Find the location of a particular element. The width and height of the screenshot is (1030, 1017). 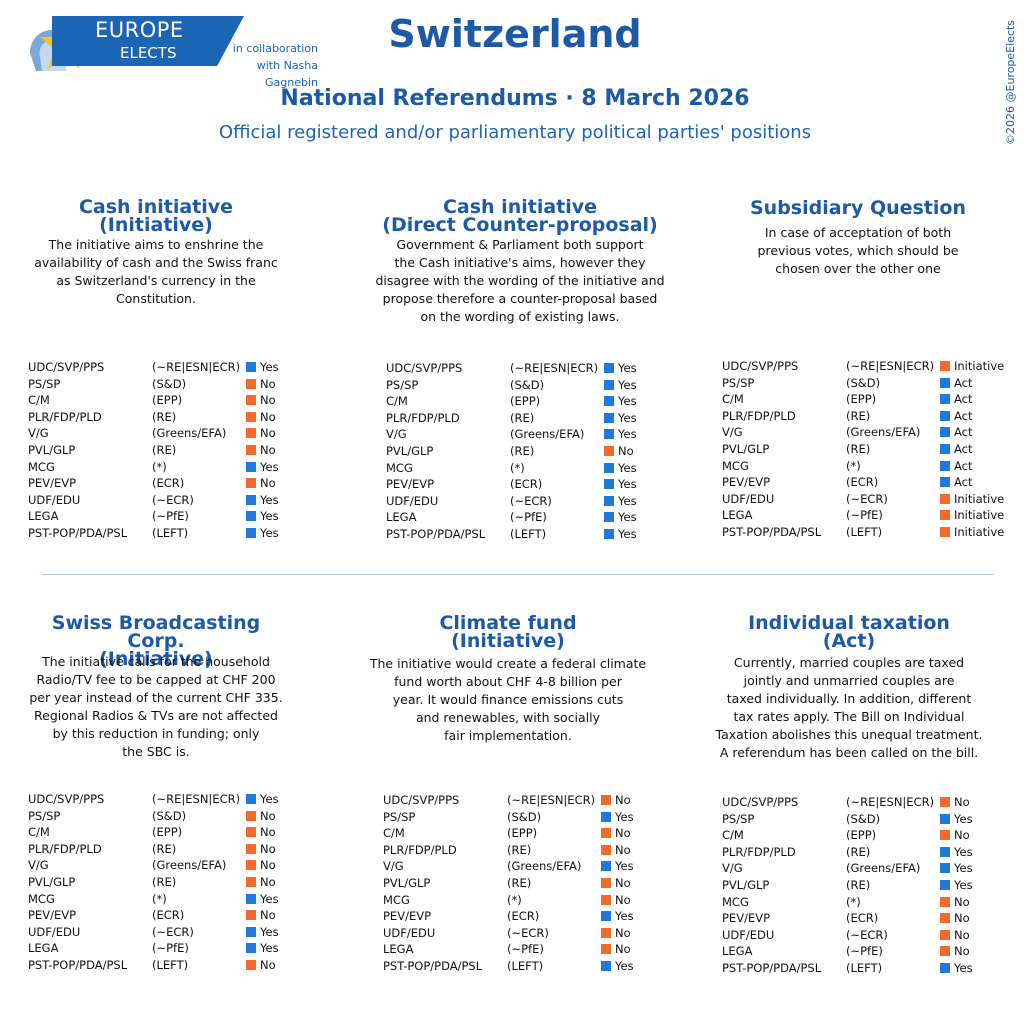

description-line: the SBC is. is located at coordinates (156, 751).